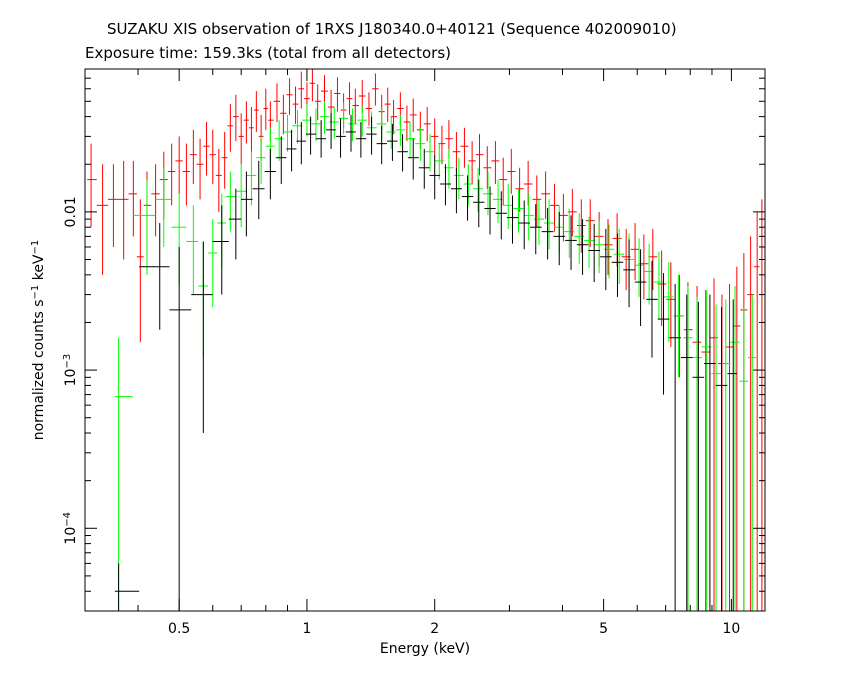 The height and width of the screenshot is (680, 850). Describe the element at coordinates (179, 629) in the screenshot. I see `x-tick-label: 0.5` at that location.